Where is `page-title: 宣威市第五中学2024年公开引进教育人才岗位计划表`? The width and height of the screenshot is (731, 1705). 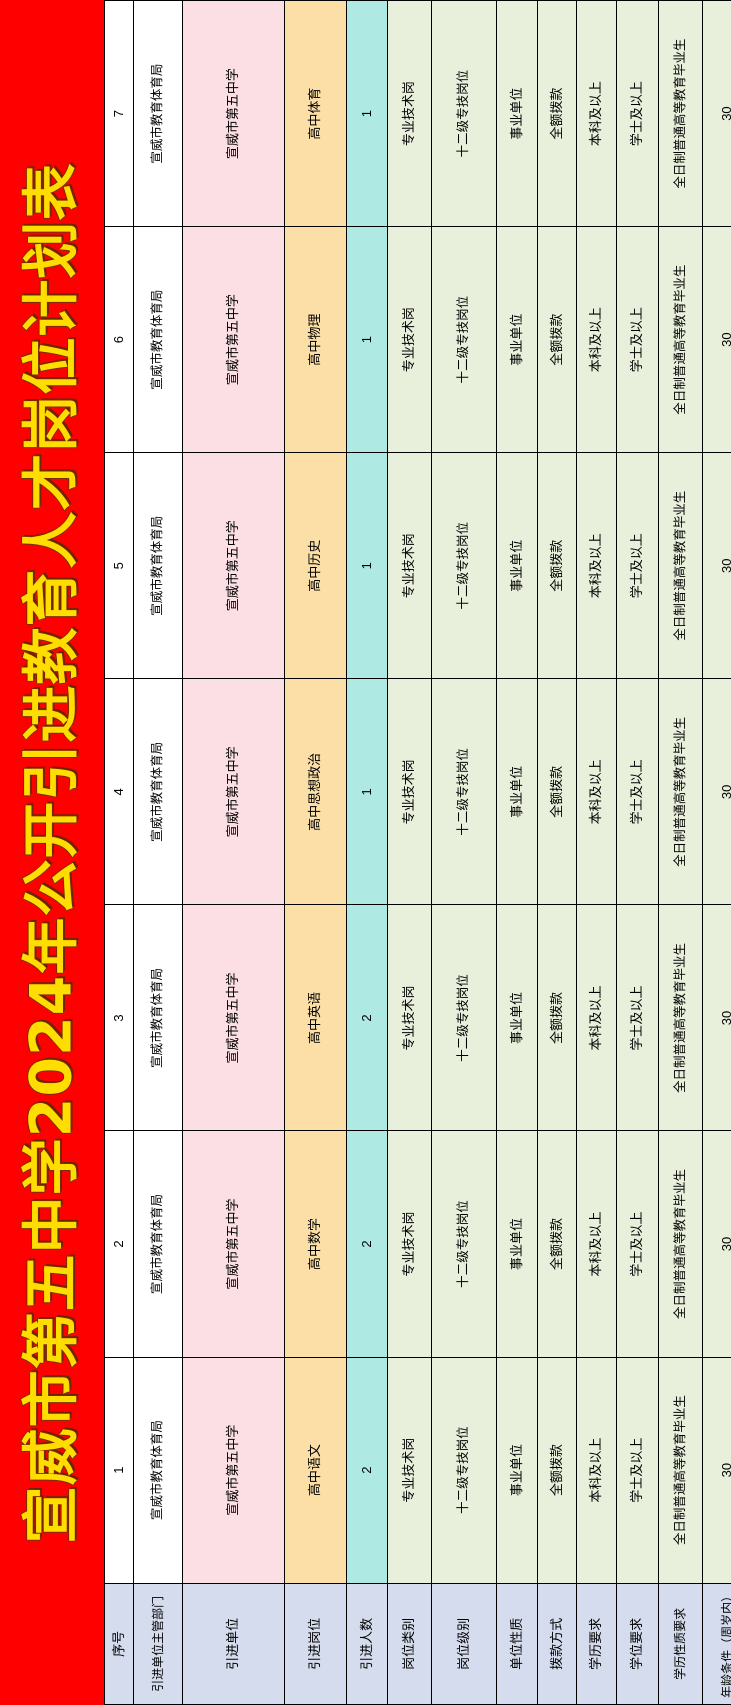
page-title: 宣威市第五中学2024年公开引进教育人才岗位计划表 is located at coordinates (51, 852).